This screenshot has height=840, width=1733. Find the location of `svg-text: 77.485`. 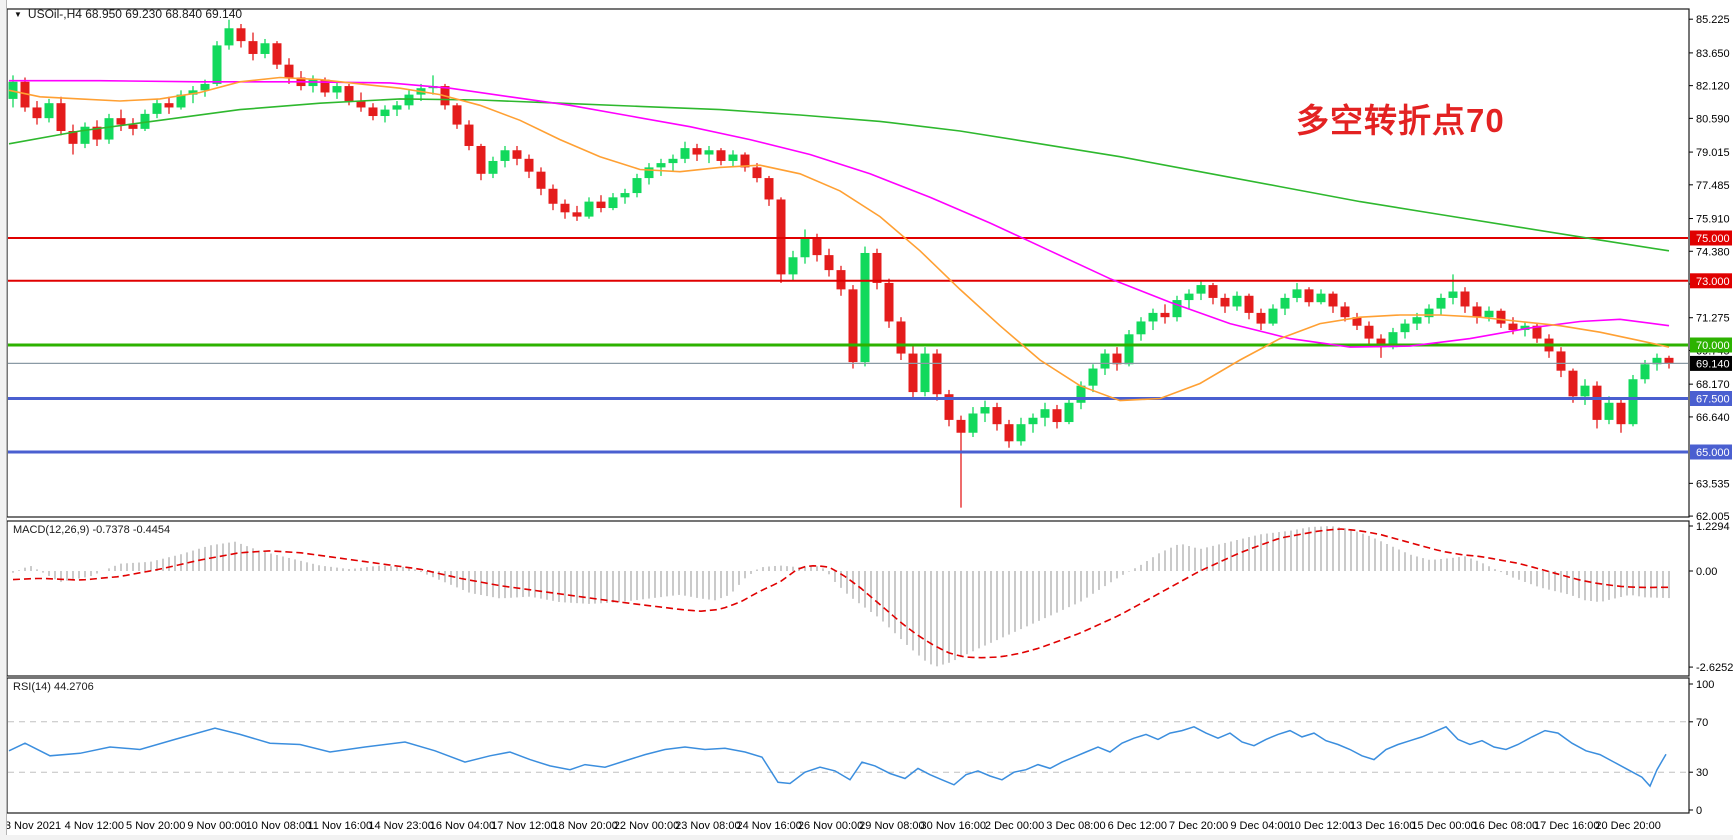

svg-text: 77.485 is located at coordinates (1713, 186).